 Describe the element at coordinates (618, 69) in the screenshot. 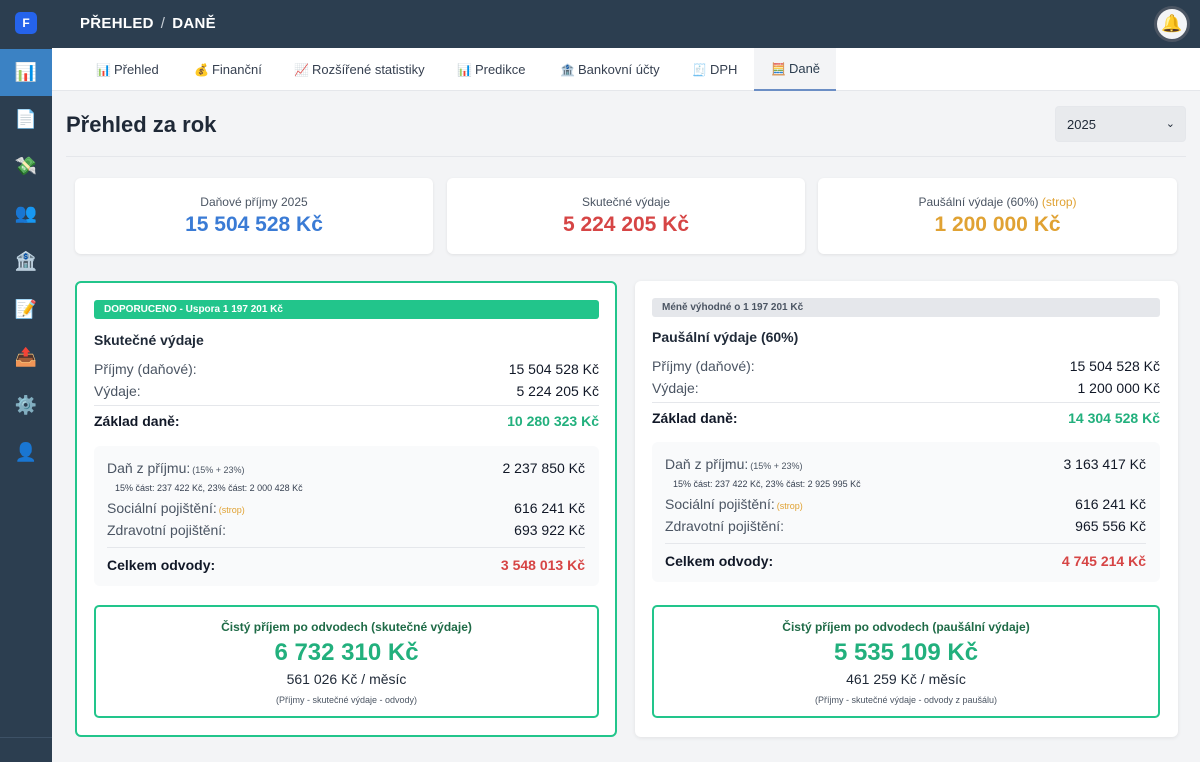

I see `tab-label: Bankovní účty` at that location.